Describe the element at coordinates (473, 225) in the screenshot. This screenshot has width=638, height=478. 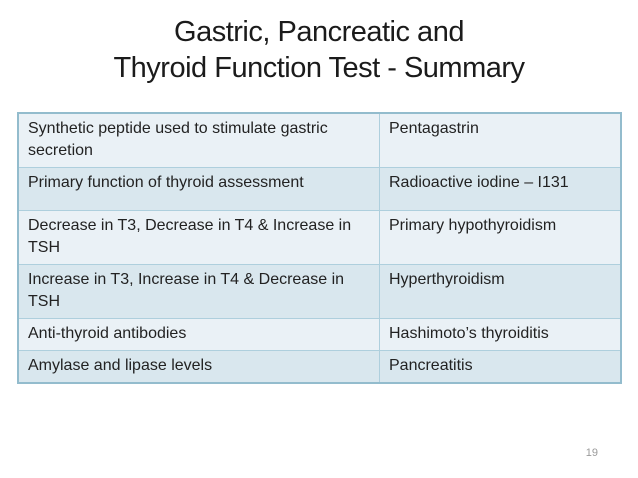
I see `test-result-cell: Primary hypothyroidism` at that location.